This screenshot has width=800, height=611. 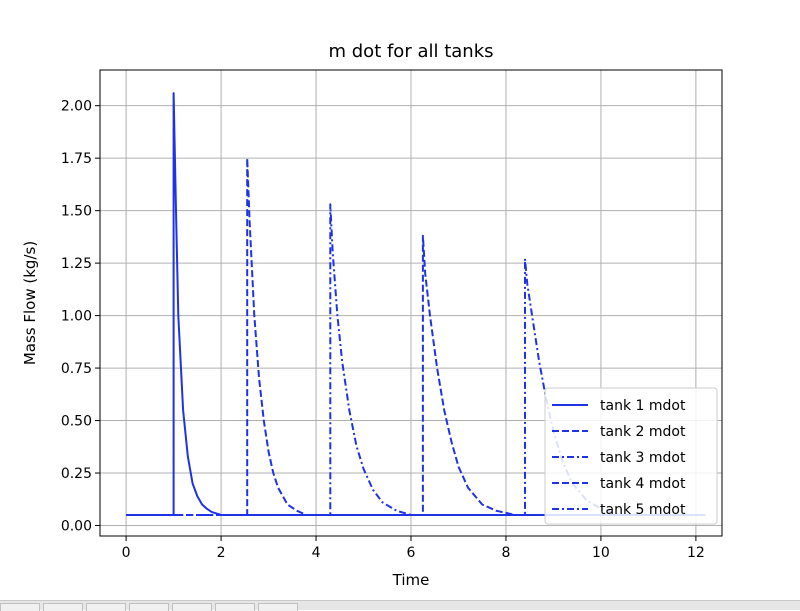 I want to click on y-tick-label: 1.00, so click(x=76, y=317).